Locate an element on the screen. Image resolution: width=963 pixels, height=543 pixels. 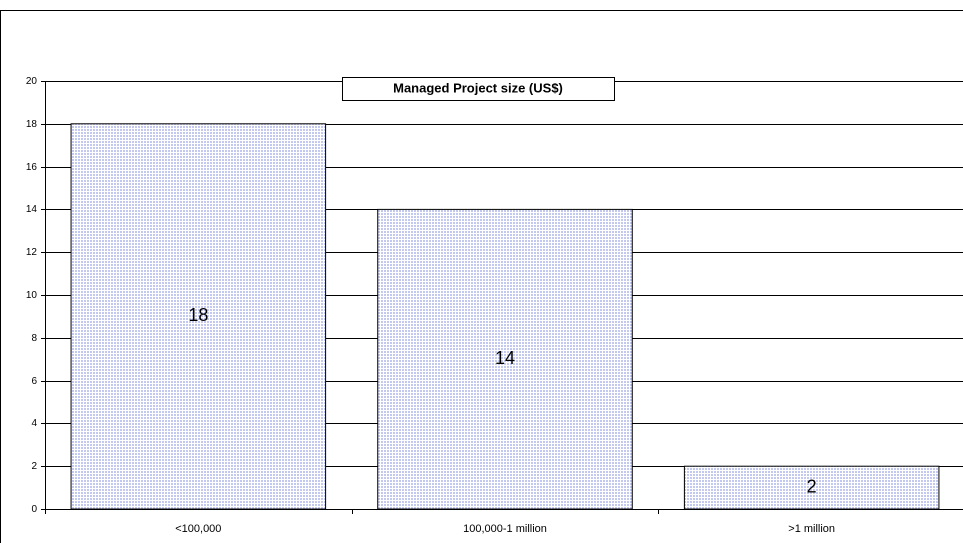
y-tick-label: 20 is located at coordinates (32, 81).